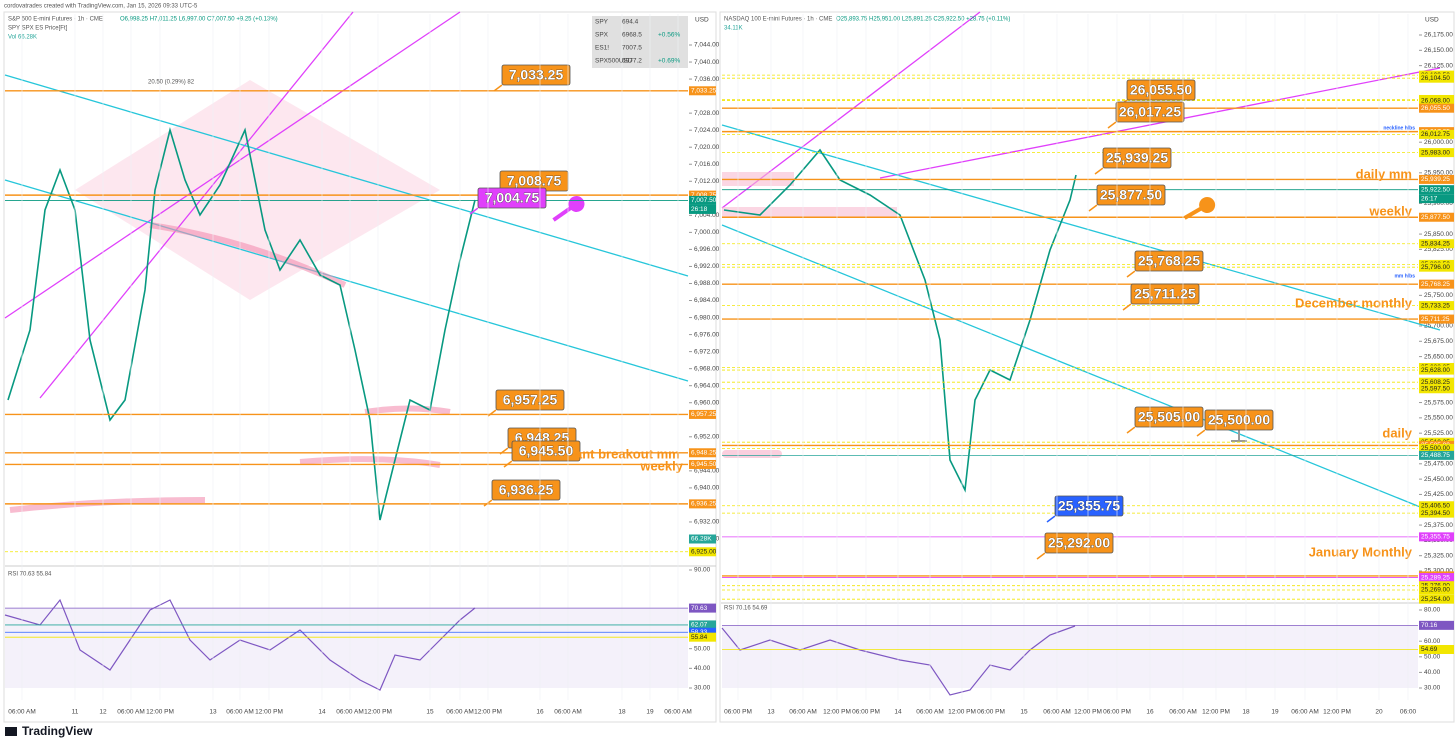 The height and width of the screenshot is (746, 1456). I want to click on rsi-badge-label: 54.69, so click(1429, 649).